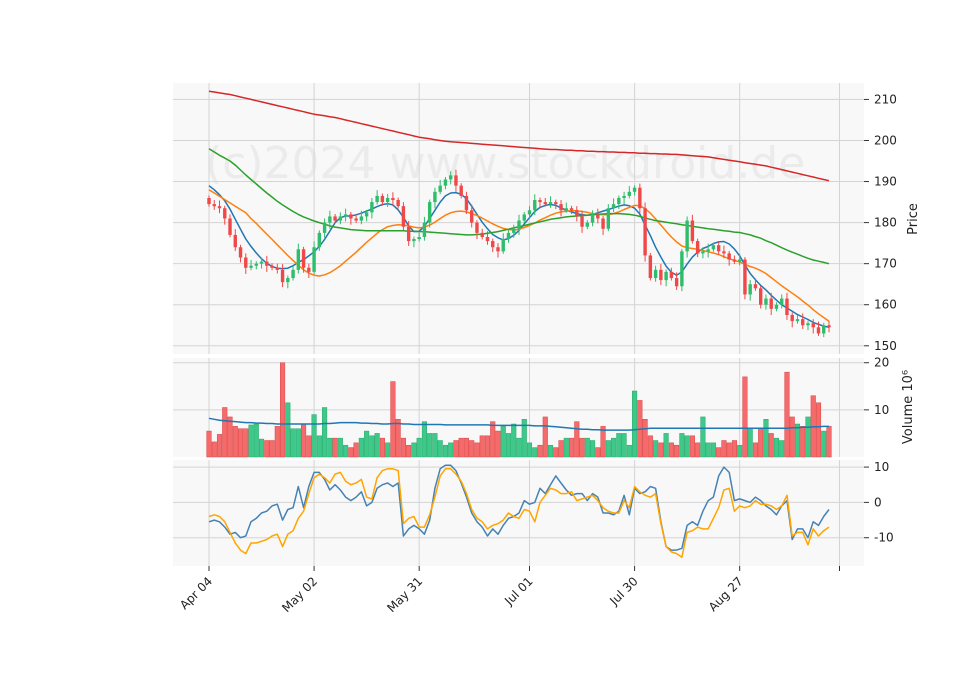 The image size is (960, 690). What do you see at coordinates (881, 363) in the screenshot?
I see `volume-y-tick-label: 20` at bounding box center [881, 363].